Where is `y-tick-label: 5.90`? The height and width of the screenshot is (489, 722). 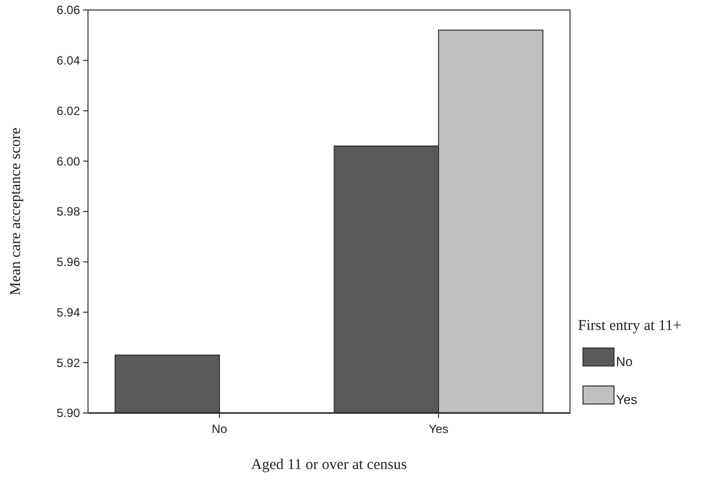
y-tick-label: 5.90 is located at coordinates (68, 413).